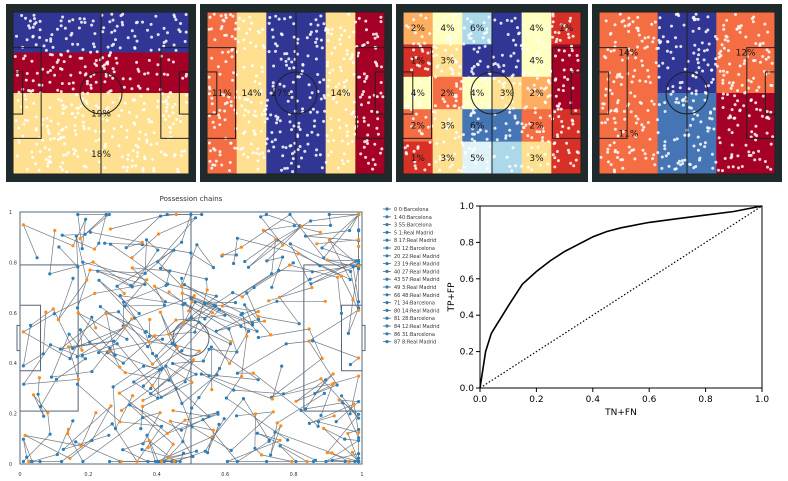 The image size is (788, 481). What do you see at coordinates (467, 316) in the screenshot?
I see `y-tick-label: 0.4` at bounding box center [467, 316].